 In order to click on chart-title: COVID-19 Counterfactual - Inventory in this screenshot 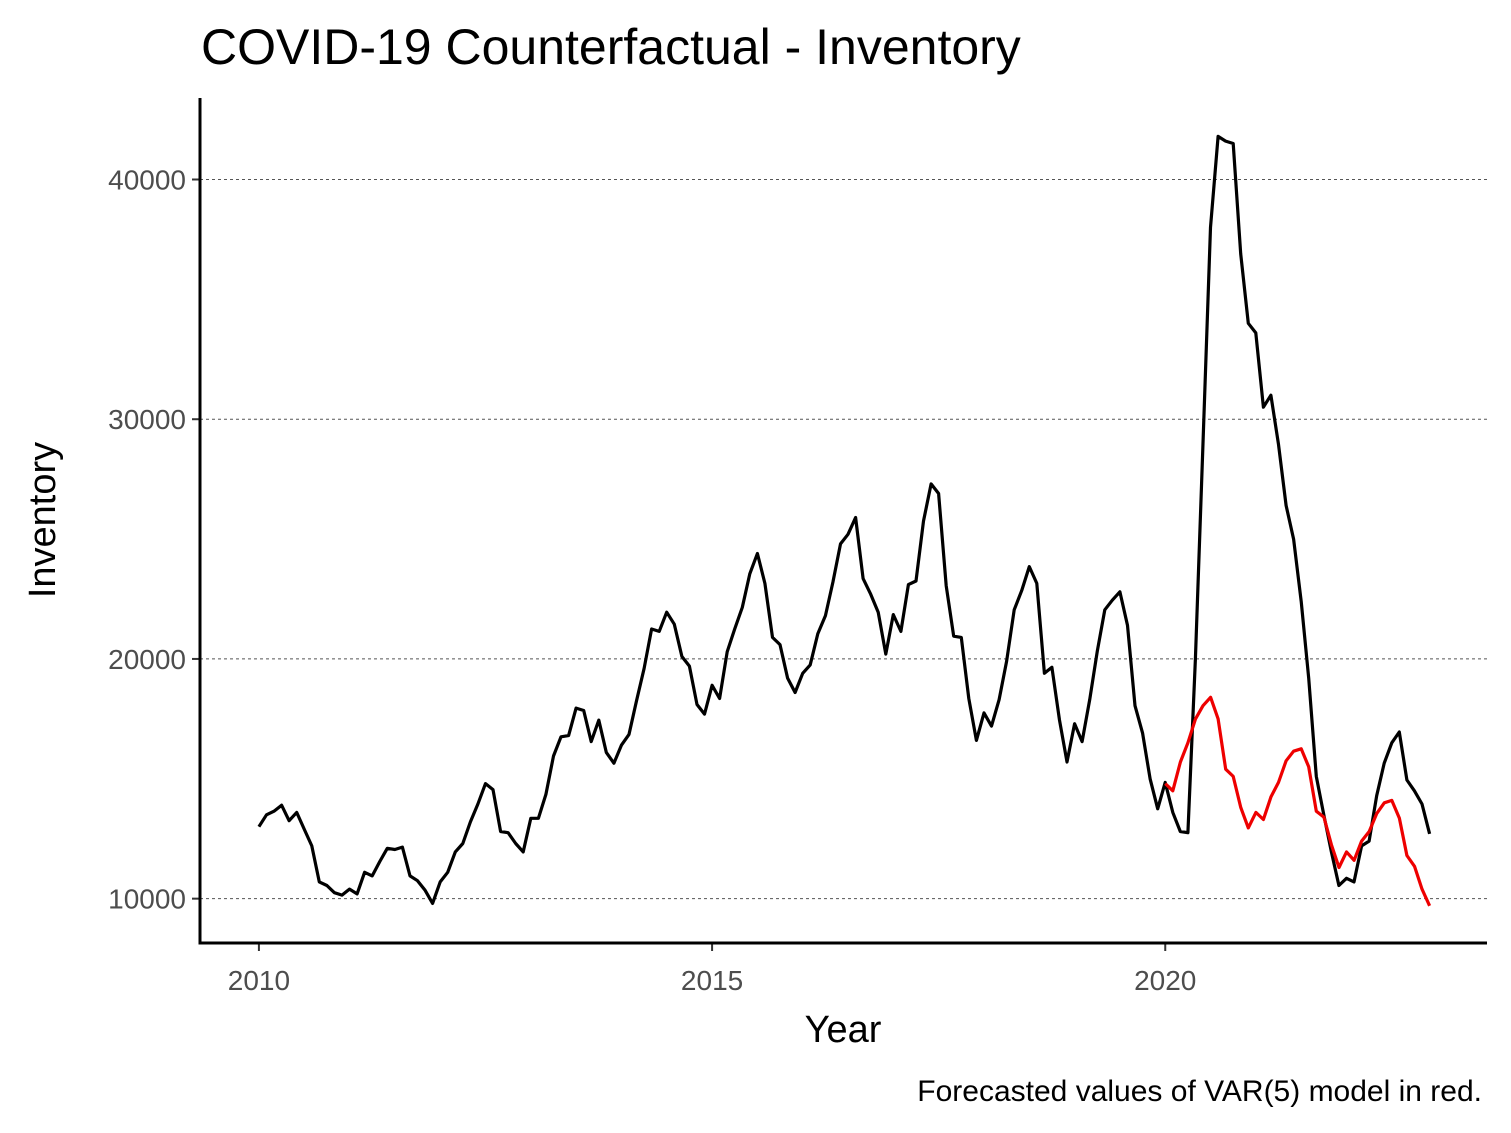, I will do `click(611, 47)`.